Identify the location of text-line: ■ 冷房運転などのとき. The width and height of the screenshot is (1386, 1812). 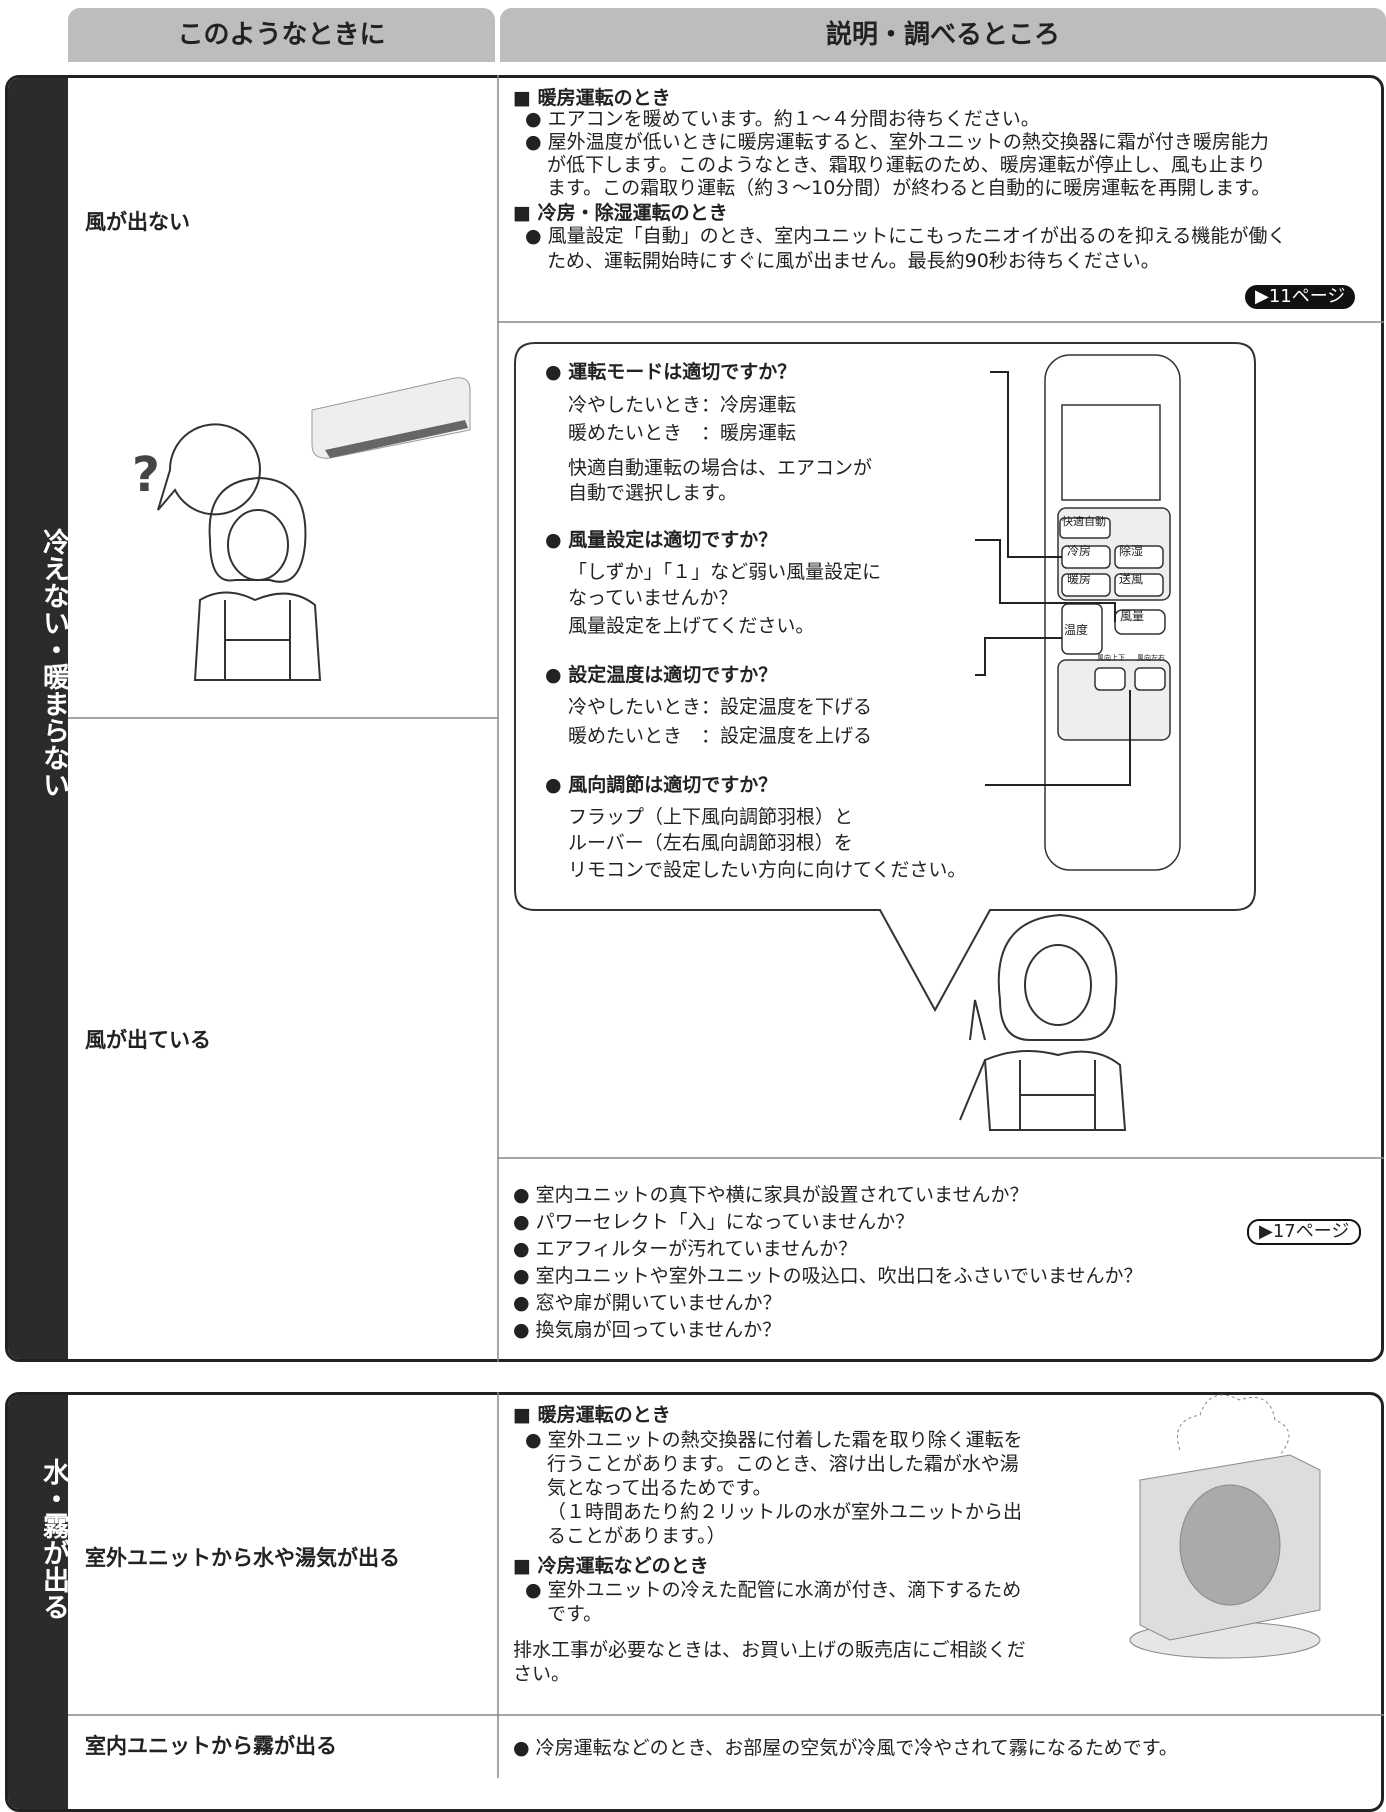
(611, 1566).